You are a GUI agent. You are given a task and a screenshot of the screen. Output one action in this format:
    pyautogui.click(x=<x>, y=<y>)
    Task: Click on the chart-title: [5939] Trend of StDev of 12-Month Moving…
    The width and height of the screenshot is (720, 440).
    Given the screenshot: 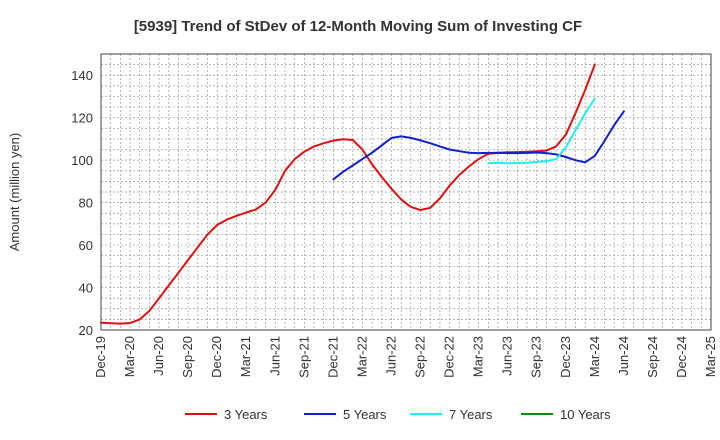 What is the action you would take?
    pyautogui.click(x=358, y=26)
    